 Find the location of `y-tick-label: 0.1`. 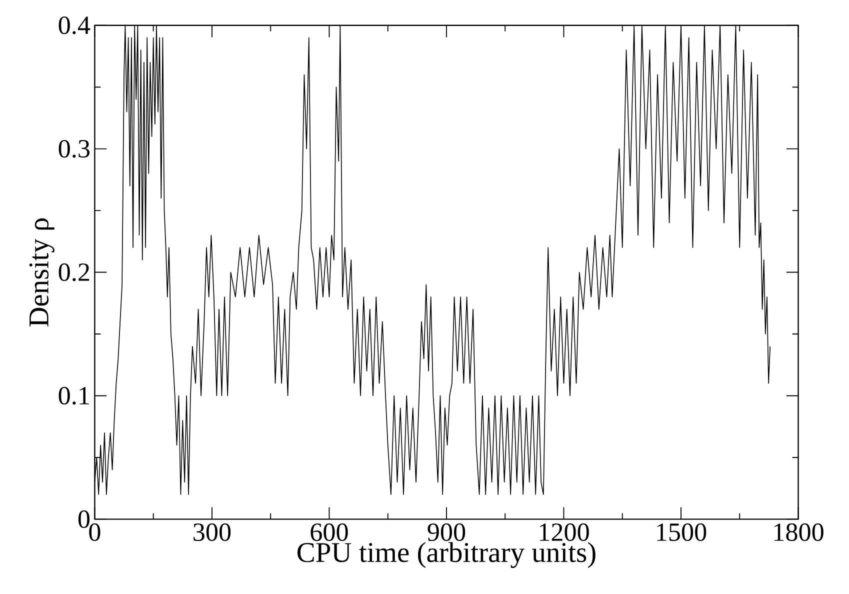

y-tick-label: 0.1 is located at coordinates (73, 396).